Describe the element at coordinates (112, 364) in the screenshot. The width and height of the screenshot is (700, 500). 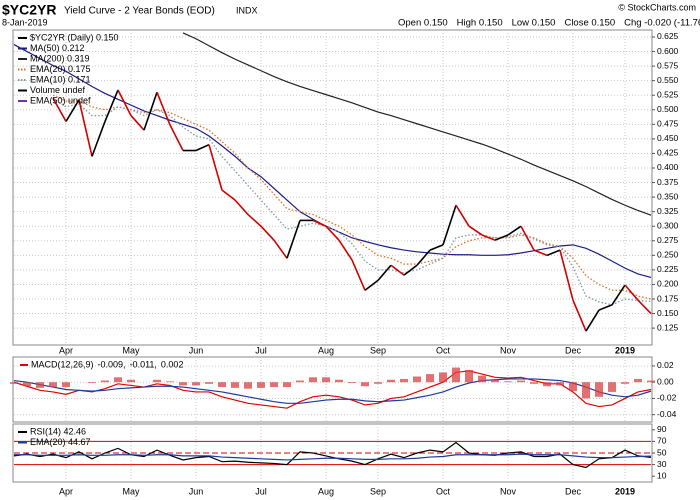
I see `legend-entry: -0.009,` at that location.